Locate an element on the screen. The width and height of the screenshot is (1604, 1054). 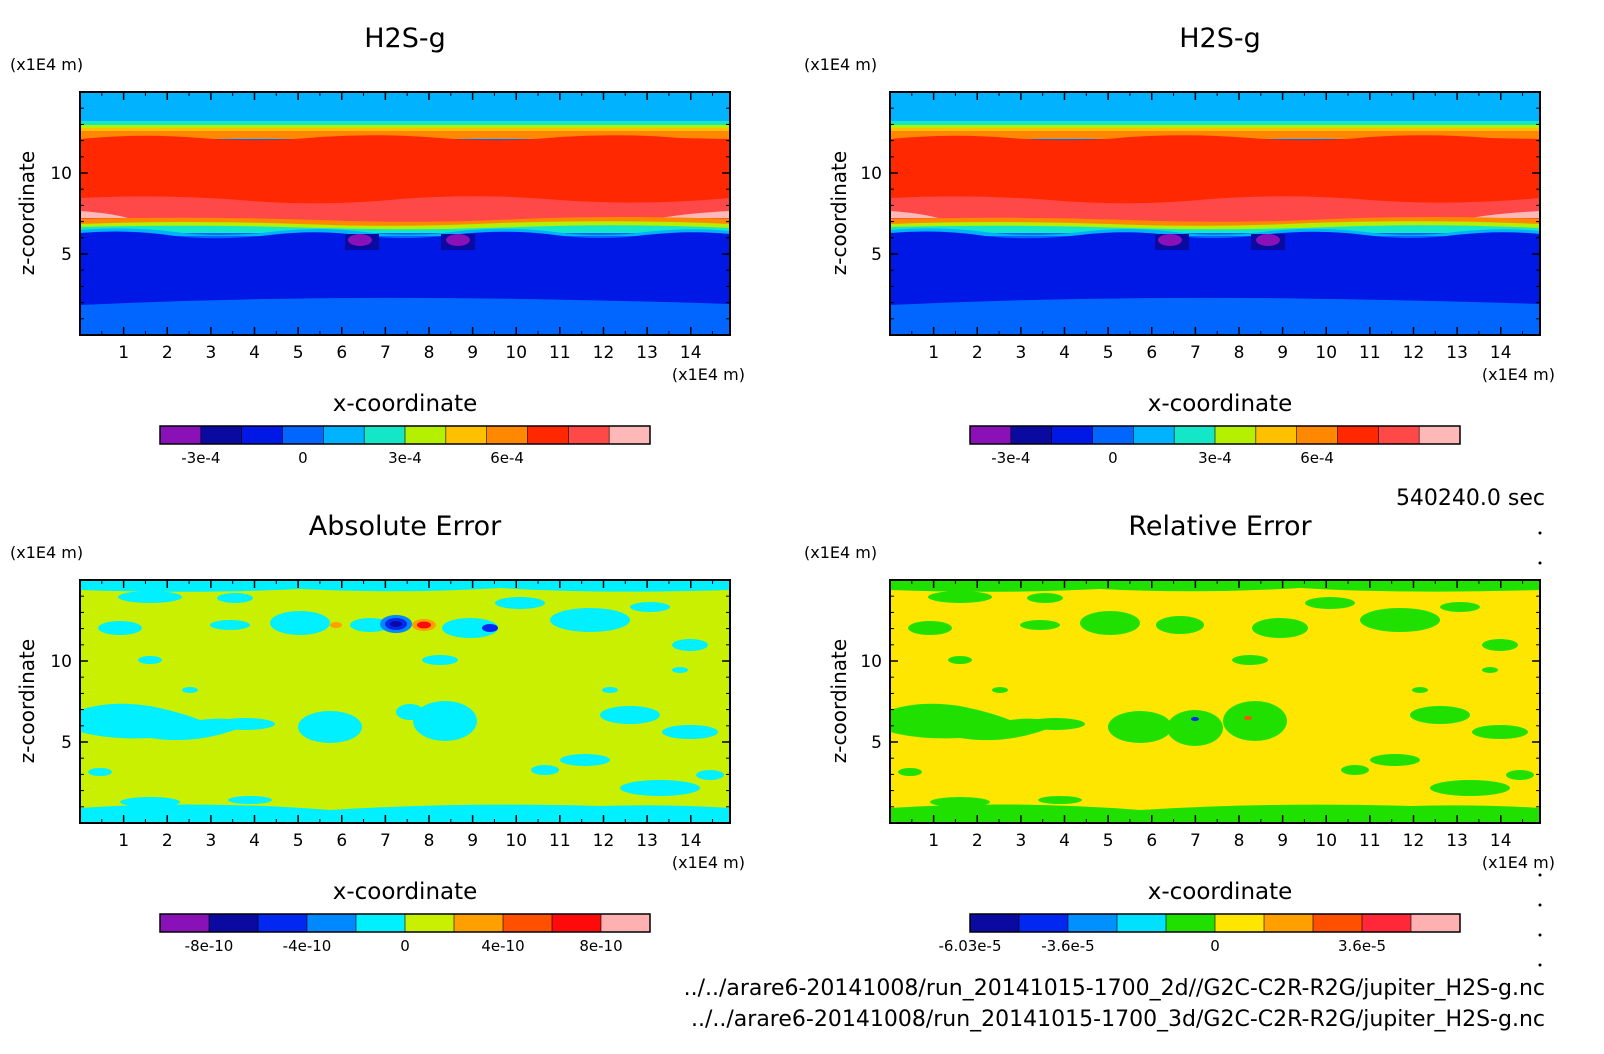
colorbar-label: 3e-4 is located at coordinates (1215, 458).